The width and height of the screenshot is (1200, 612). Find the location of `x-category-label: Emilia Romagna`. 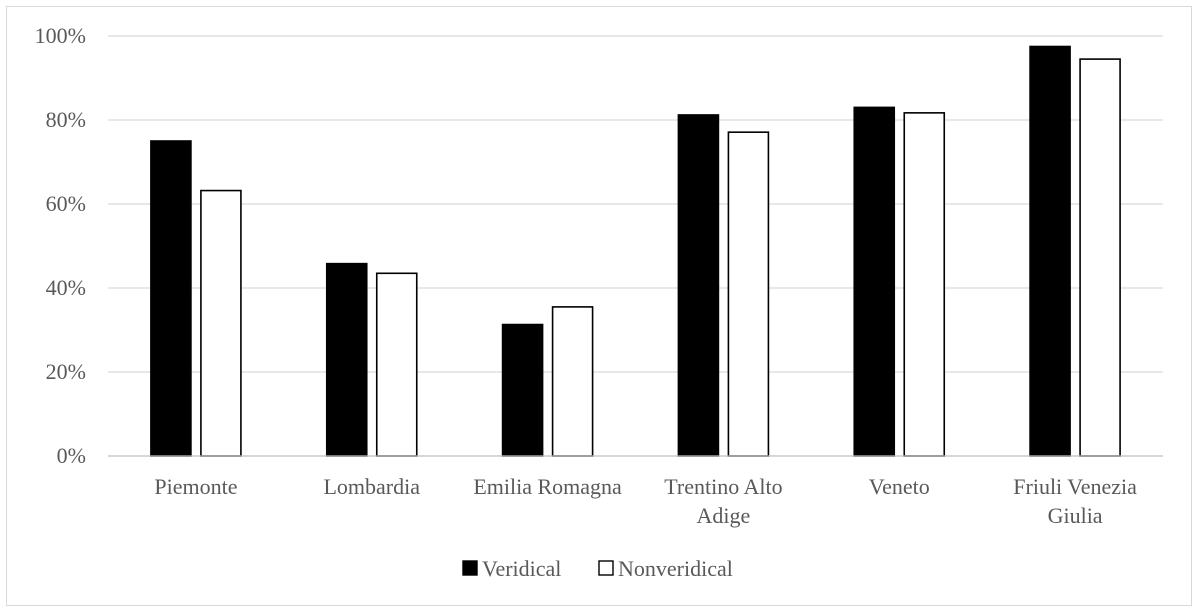

x-category-label: Emilia Romagna is located at coordinates (547, 486).